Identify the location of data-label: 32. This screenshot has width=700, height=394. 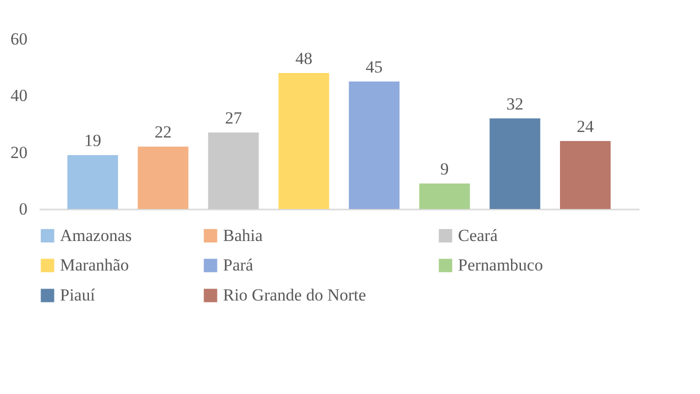
(515, 104).